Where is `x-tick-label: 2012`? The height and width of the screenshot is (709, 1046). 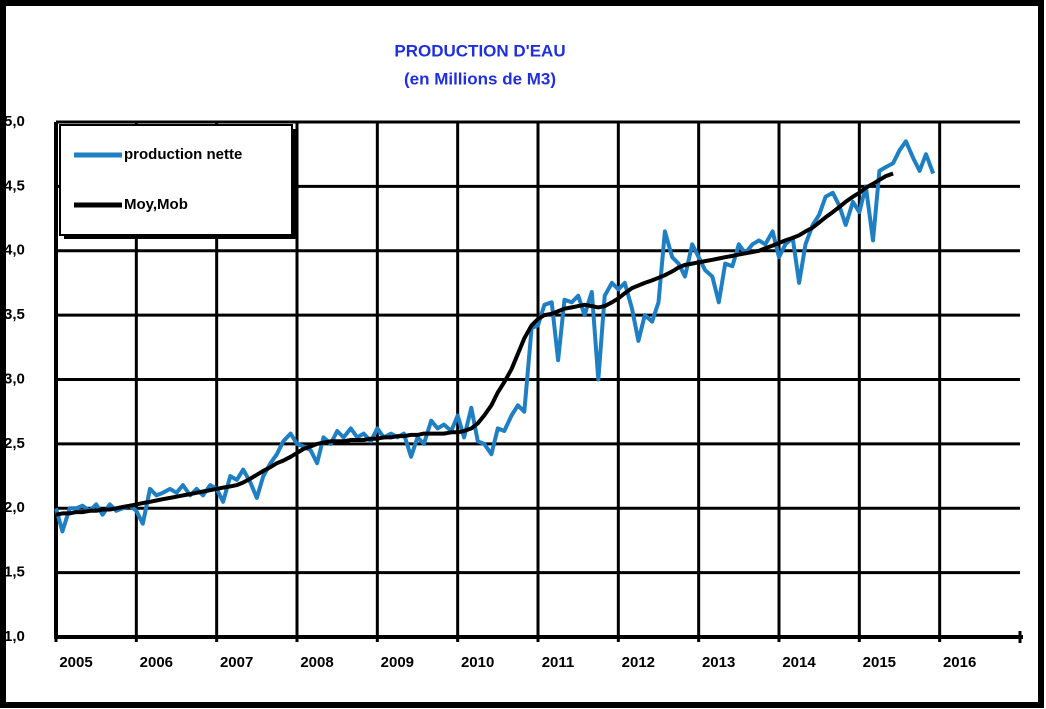
x-tick-label: 2012 is located at coordinates (638, 662).